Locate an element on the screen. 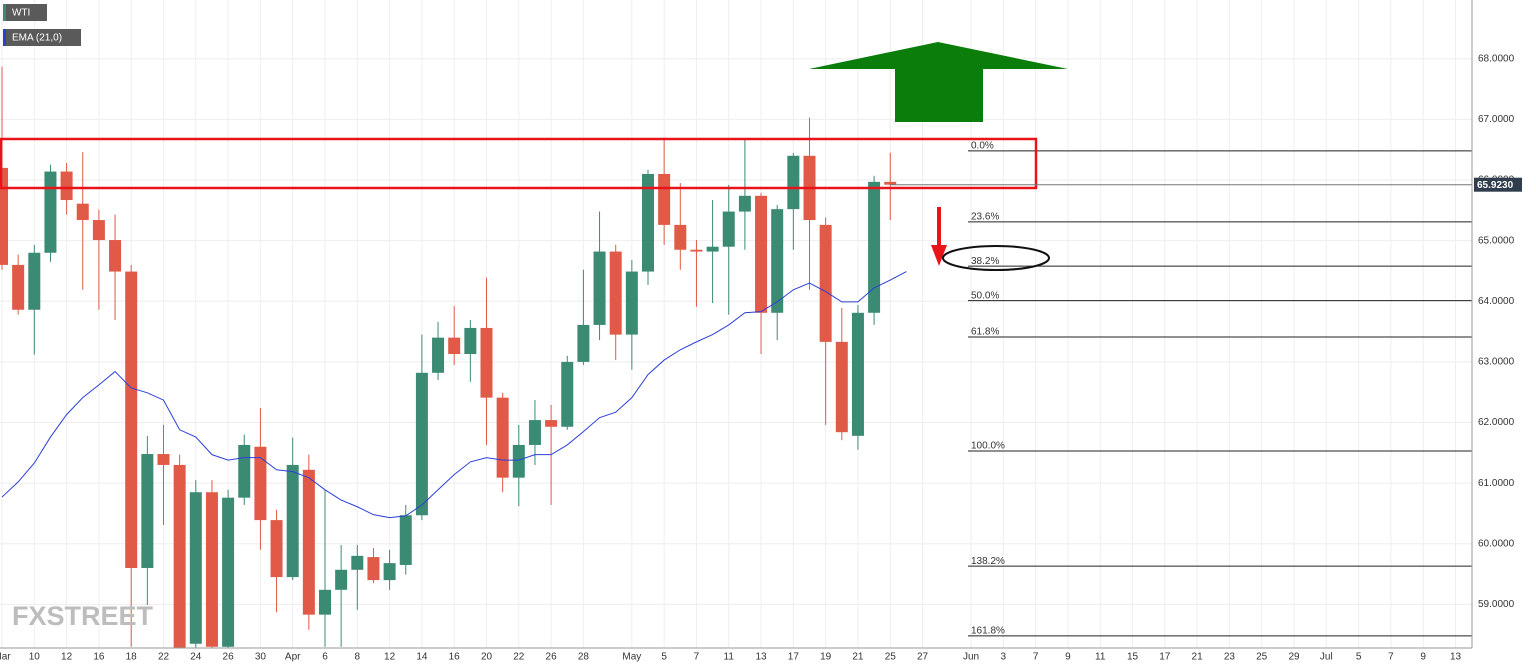  y-tick-label: 62.0000 is located at coordinates (1496, 422).